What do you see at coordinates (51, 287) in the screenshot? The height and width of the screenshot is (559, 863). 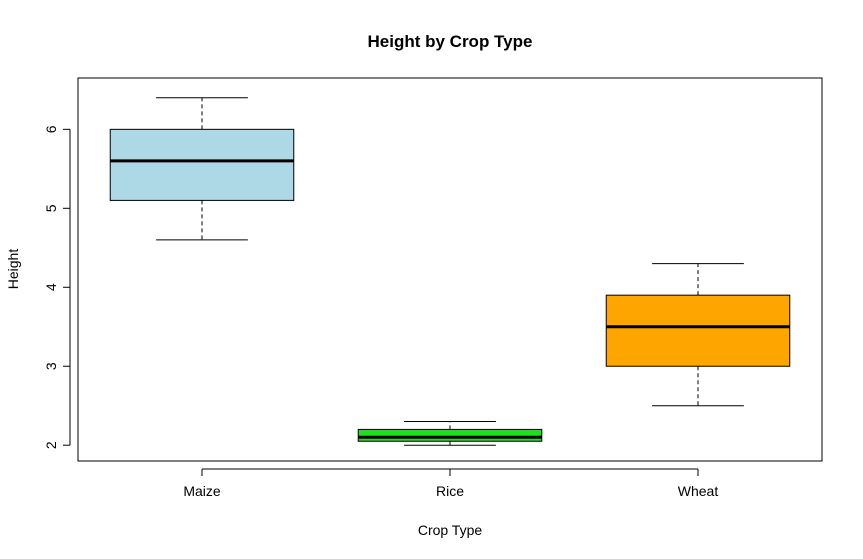 I see `y-tick-label-4: 4` at bounding box center [51, 287].